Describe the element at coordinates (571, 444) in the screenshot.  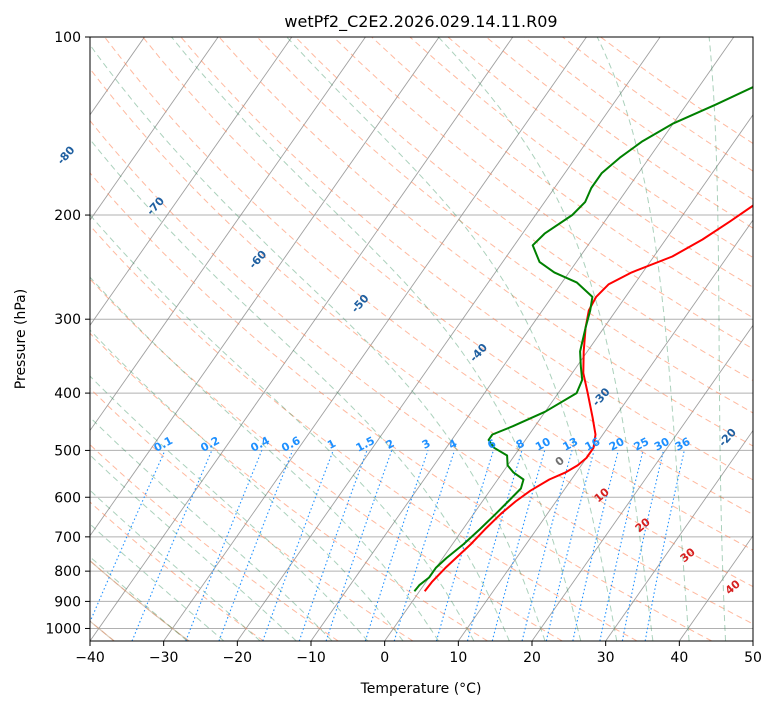
I see `mixing-ratio-label-12: 13` at that location.